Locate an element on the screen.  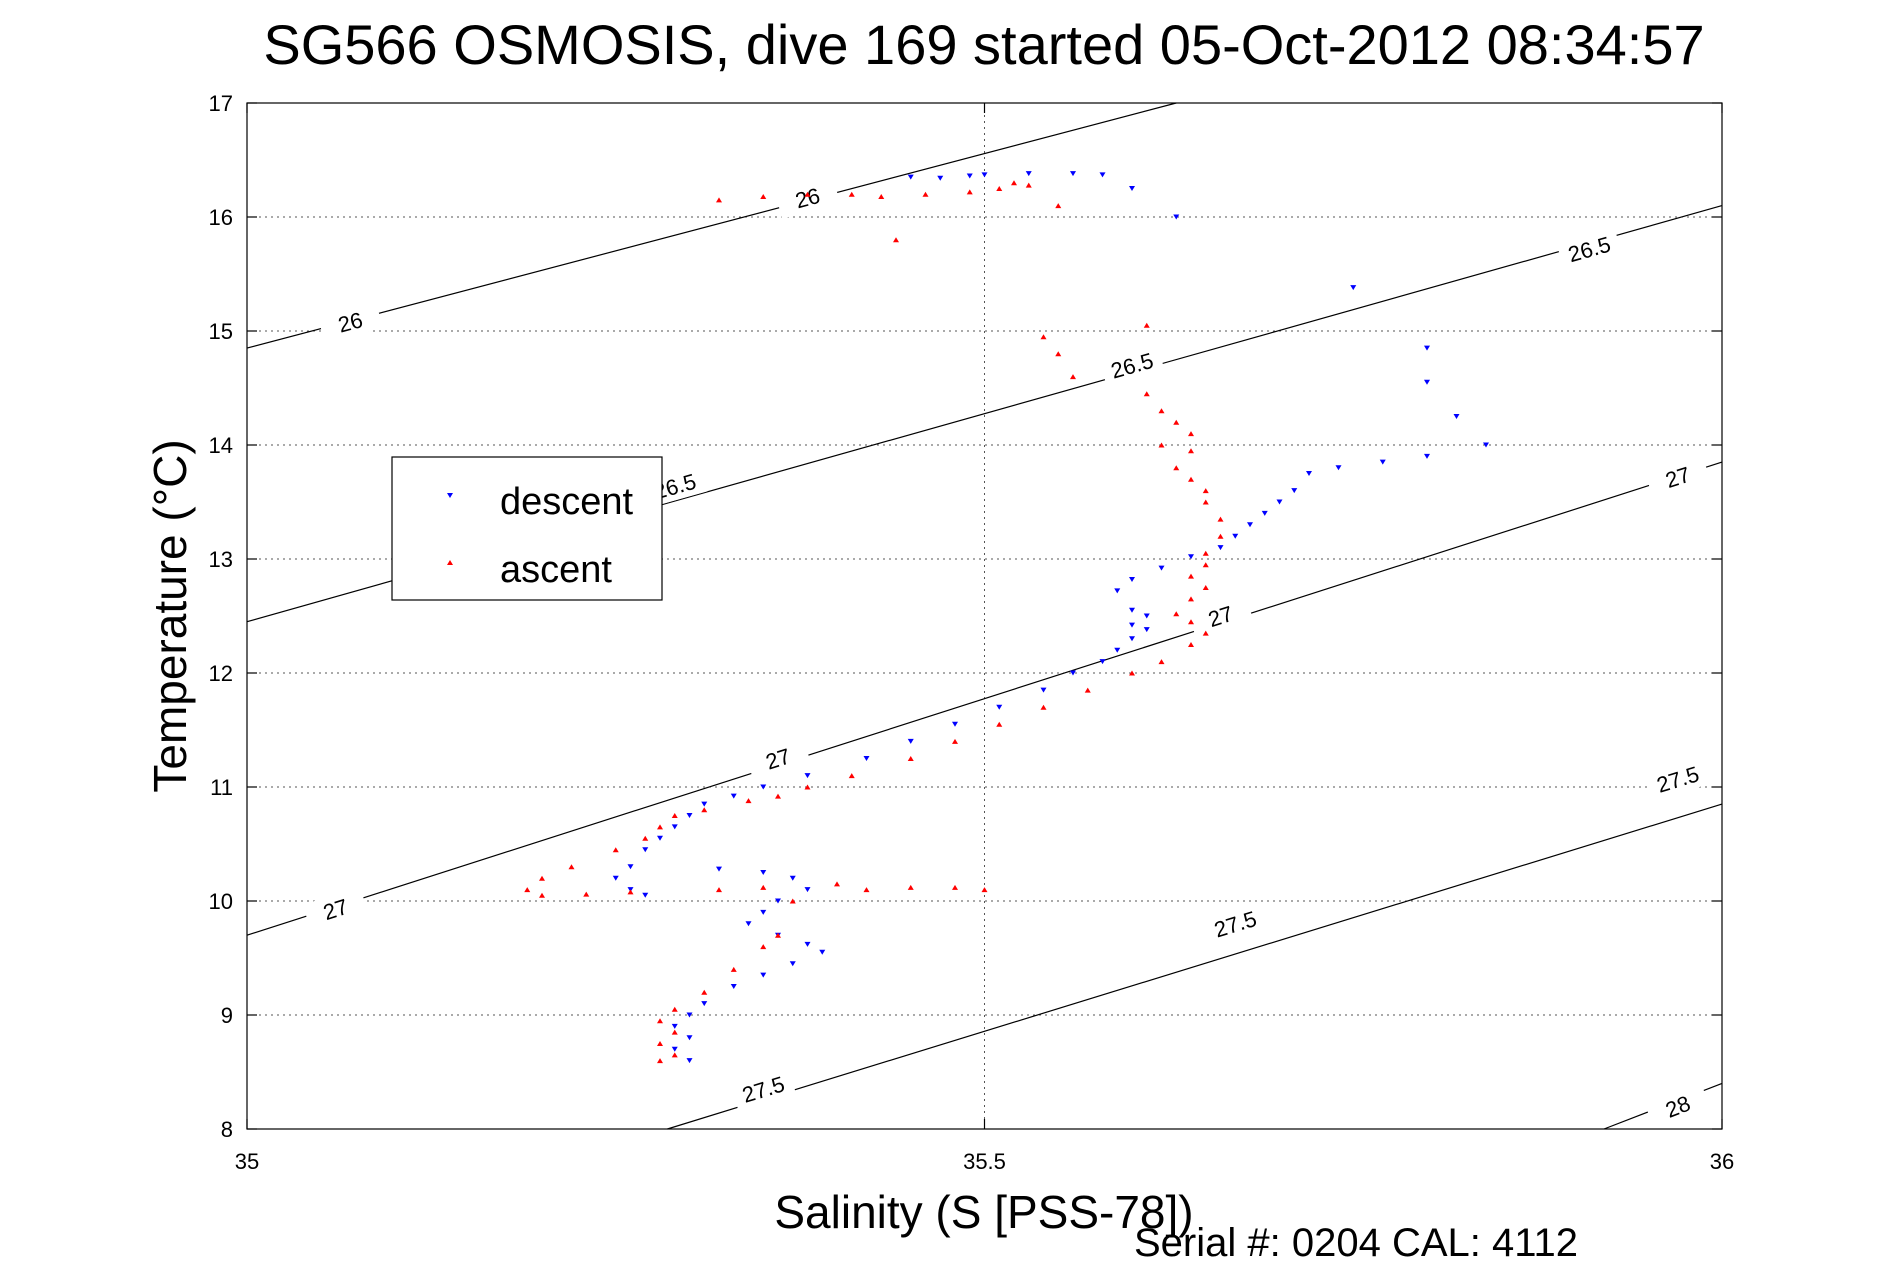
x-axis-label: Salinity (S [PSS-78]) is located at coordinates (983, 1212).